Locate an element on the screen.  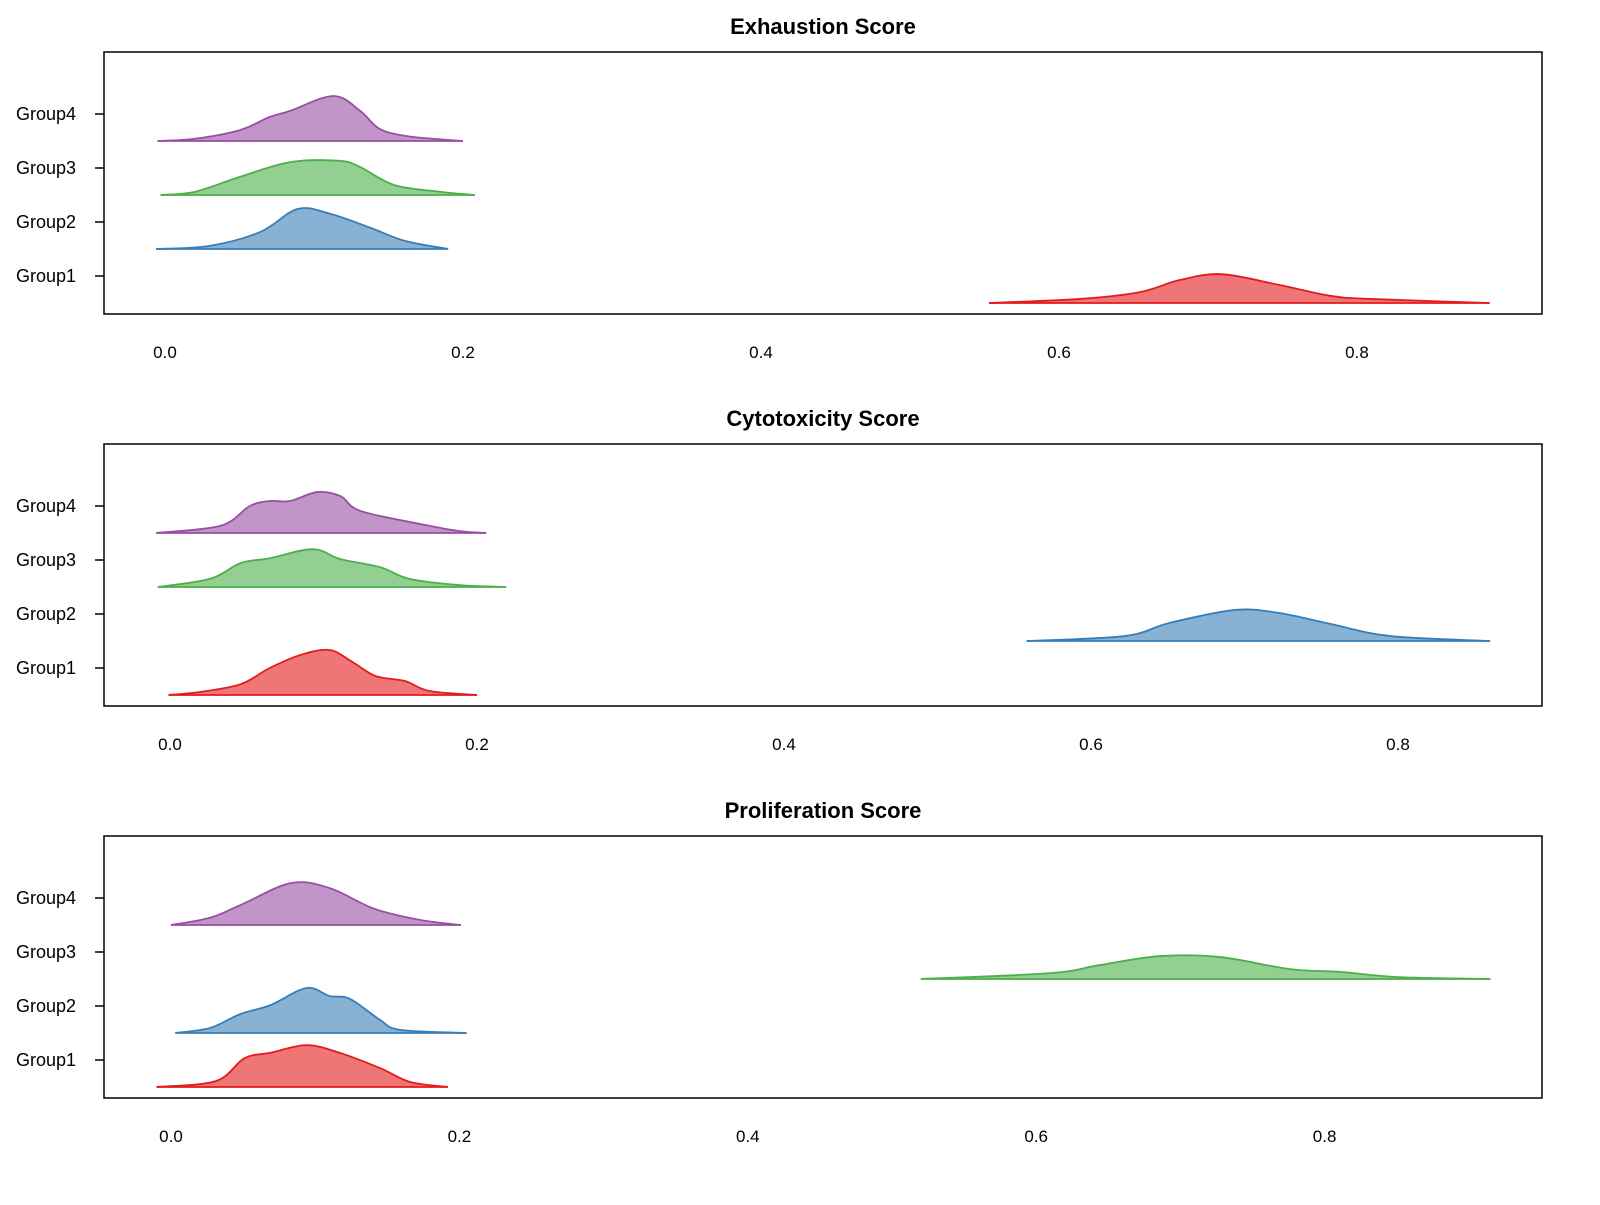
panel-title: Exhaustion Score is located at coordinates (823, 26).